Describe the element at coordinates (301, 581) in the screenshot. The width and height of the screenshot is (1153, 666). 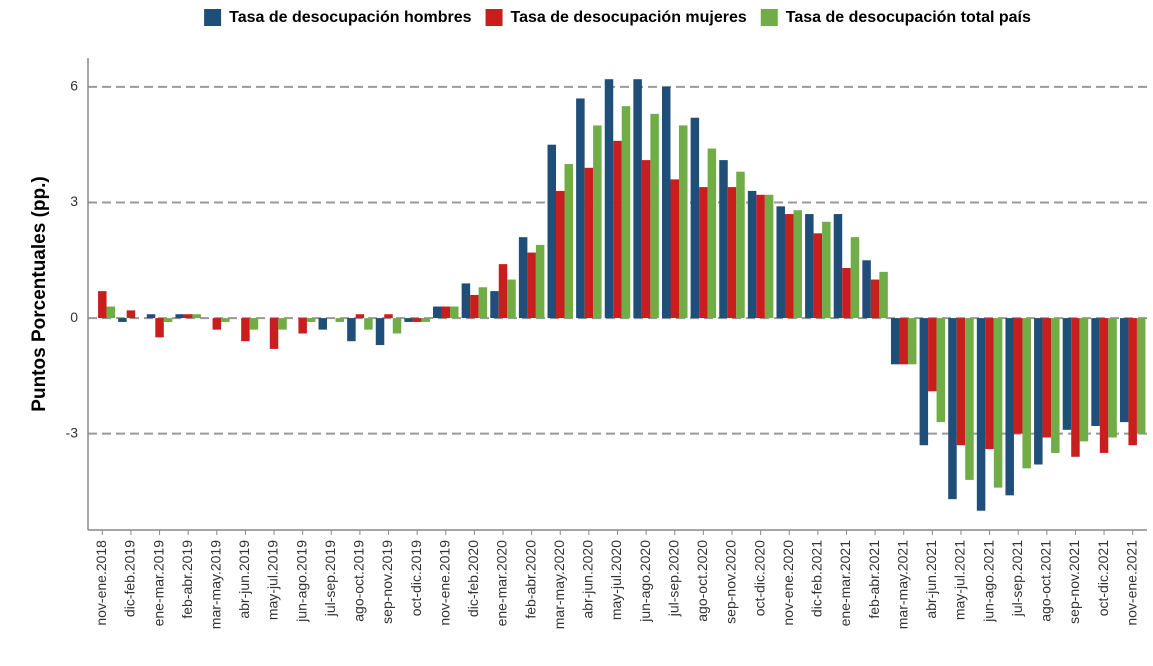
I see `x-tick-label: jun-ago.2019` at that location.